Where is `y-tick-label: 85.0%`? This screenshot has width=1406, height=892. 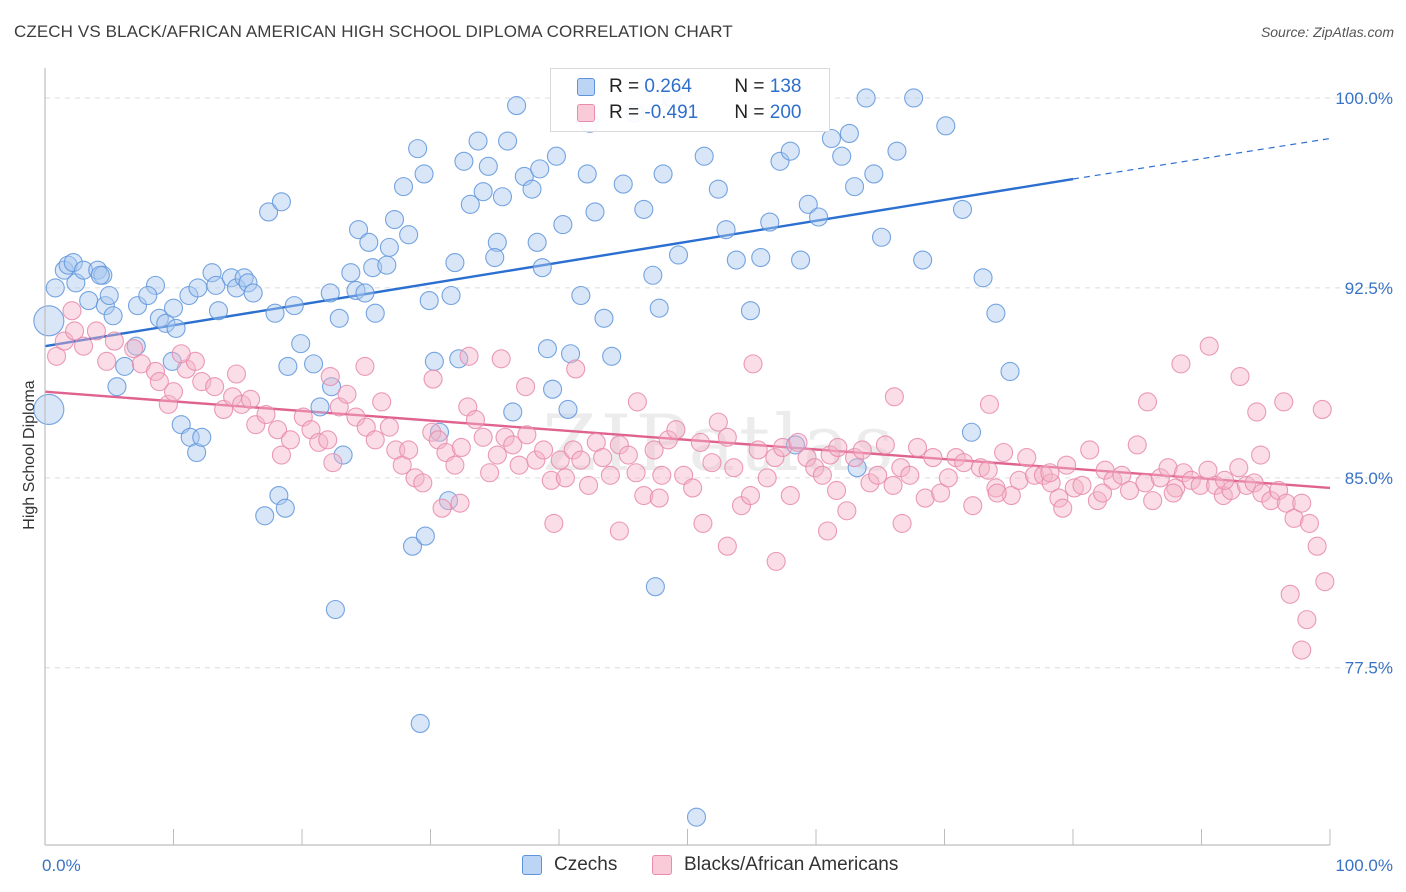 y-tick-label: 85.0% is located at coordinates (1369, 478).